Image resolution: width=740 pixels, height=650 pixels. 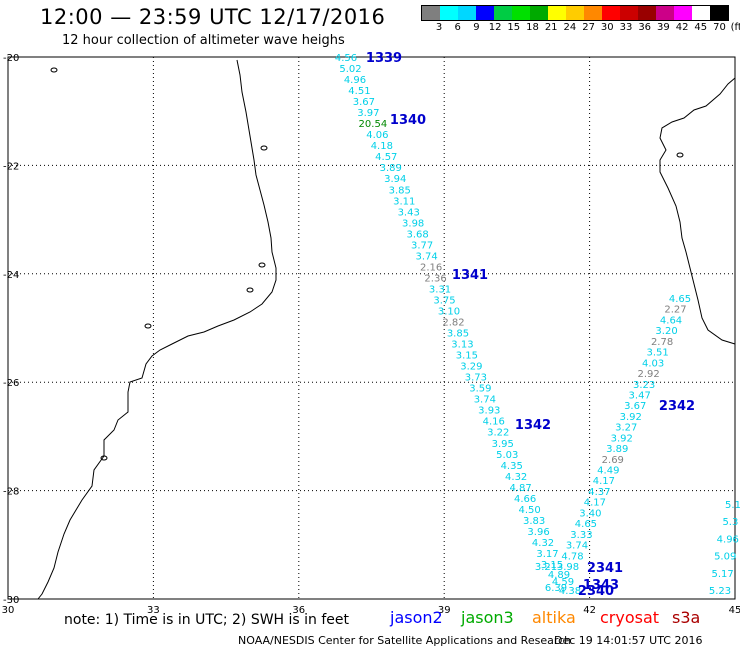 What do you see at coordinates (503, 444) in the screenshot?
I see `wave-height-value: 3.95` at bounding box center [503, 444].